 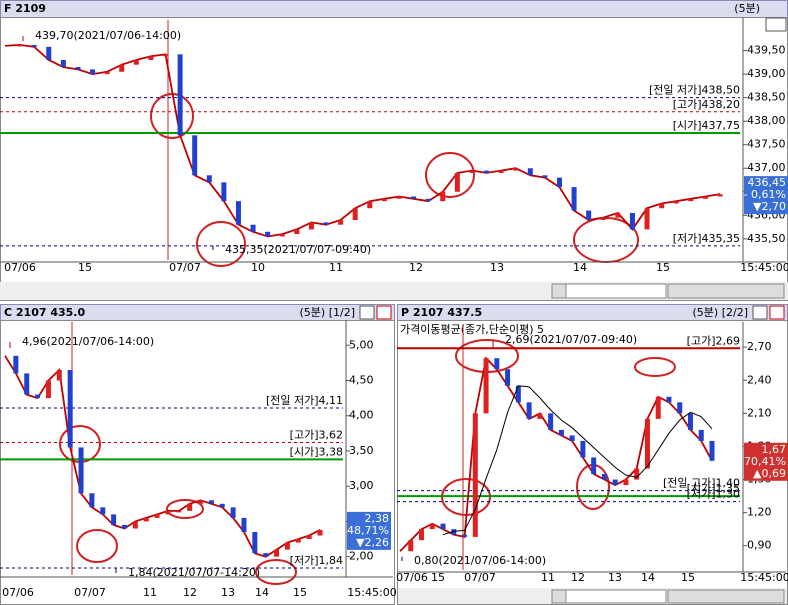 What do you see at coordinates (766, 120) in the screenshot?
I see `y-tick-label: 438,00` at bounding box center [766, 120].